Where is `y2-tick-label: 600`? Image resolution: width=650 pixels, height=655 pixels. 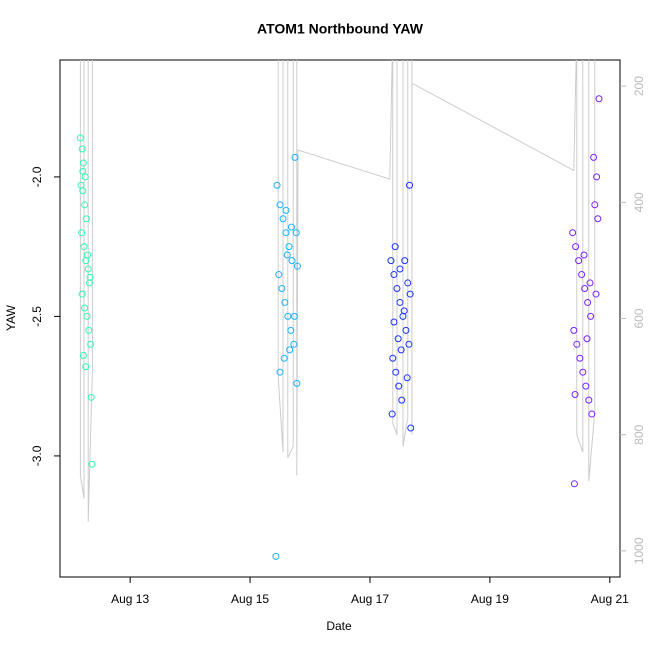
y2-tick-label: 600 is located at coordinates (639, 318).